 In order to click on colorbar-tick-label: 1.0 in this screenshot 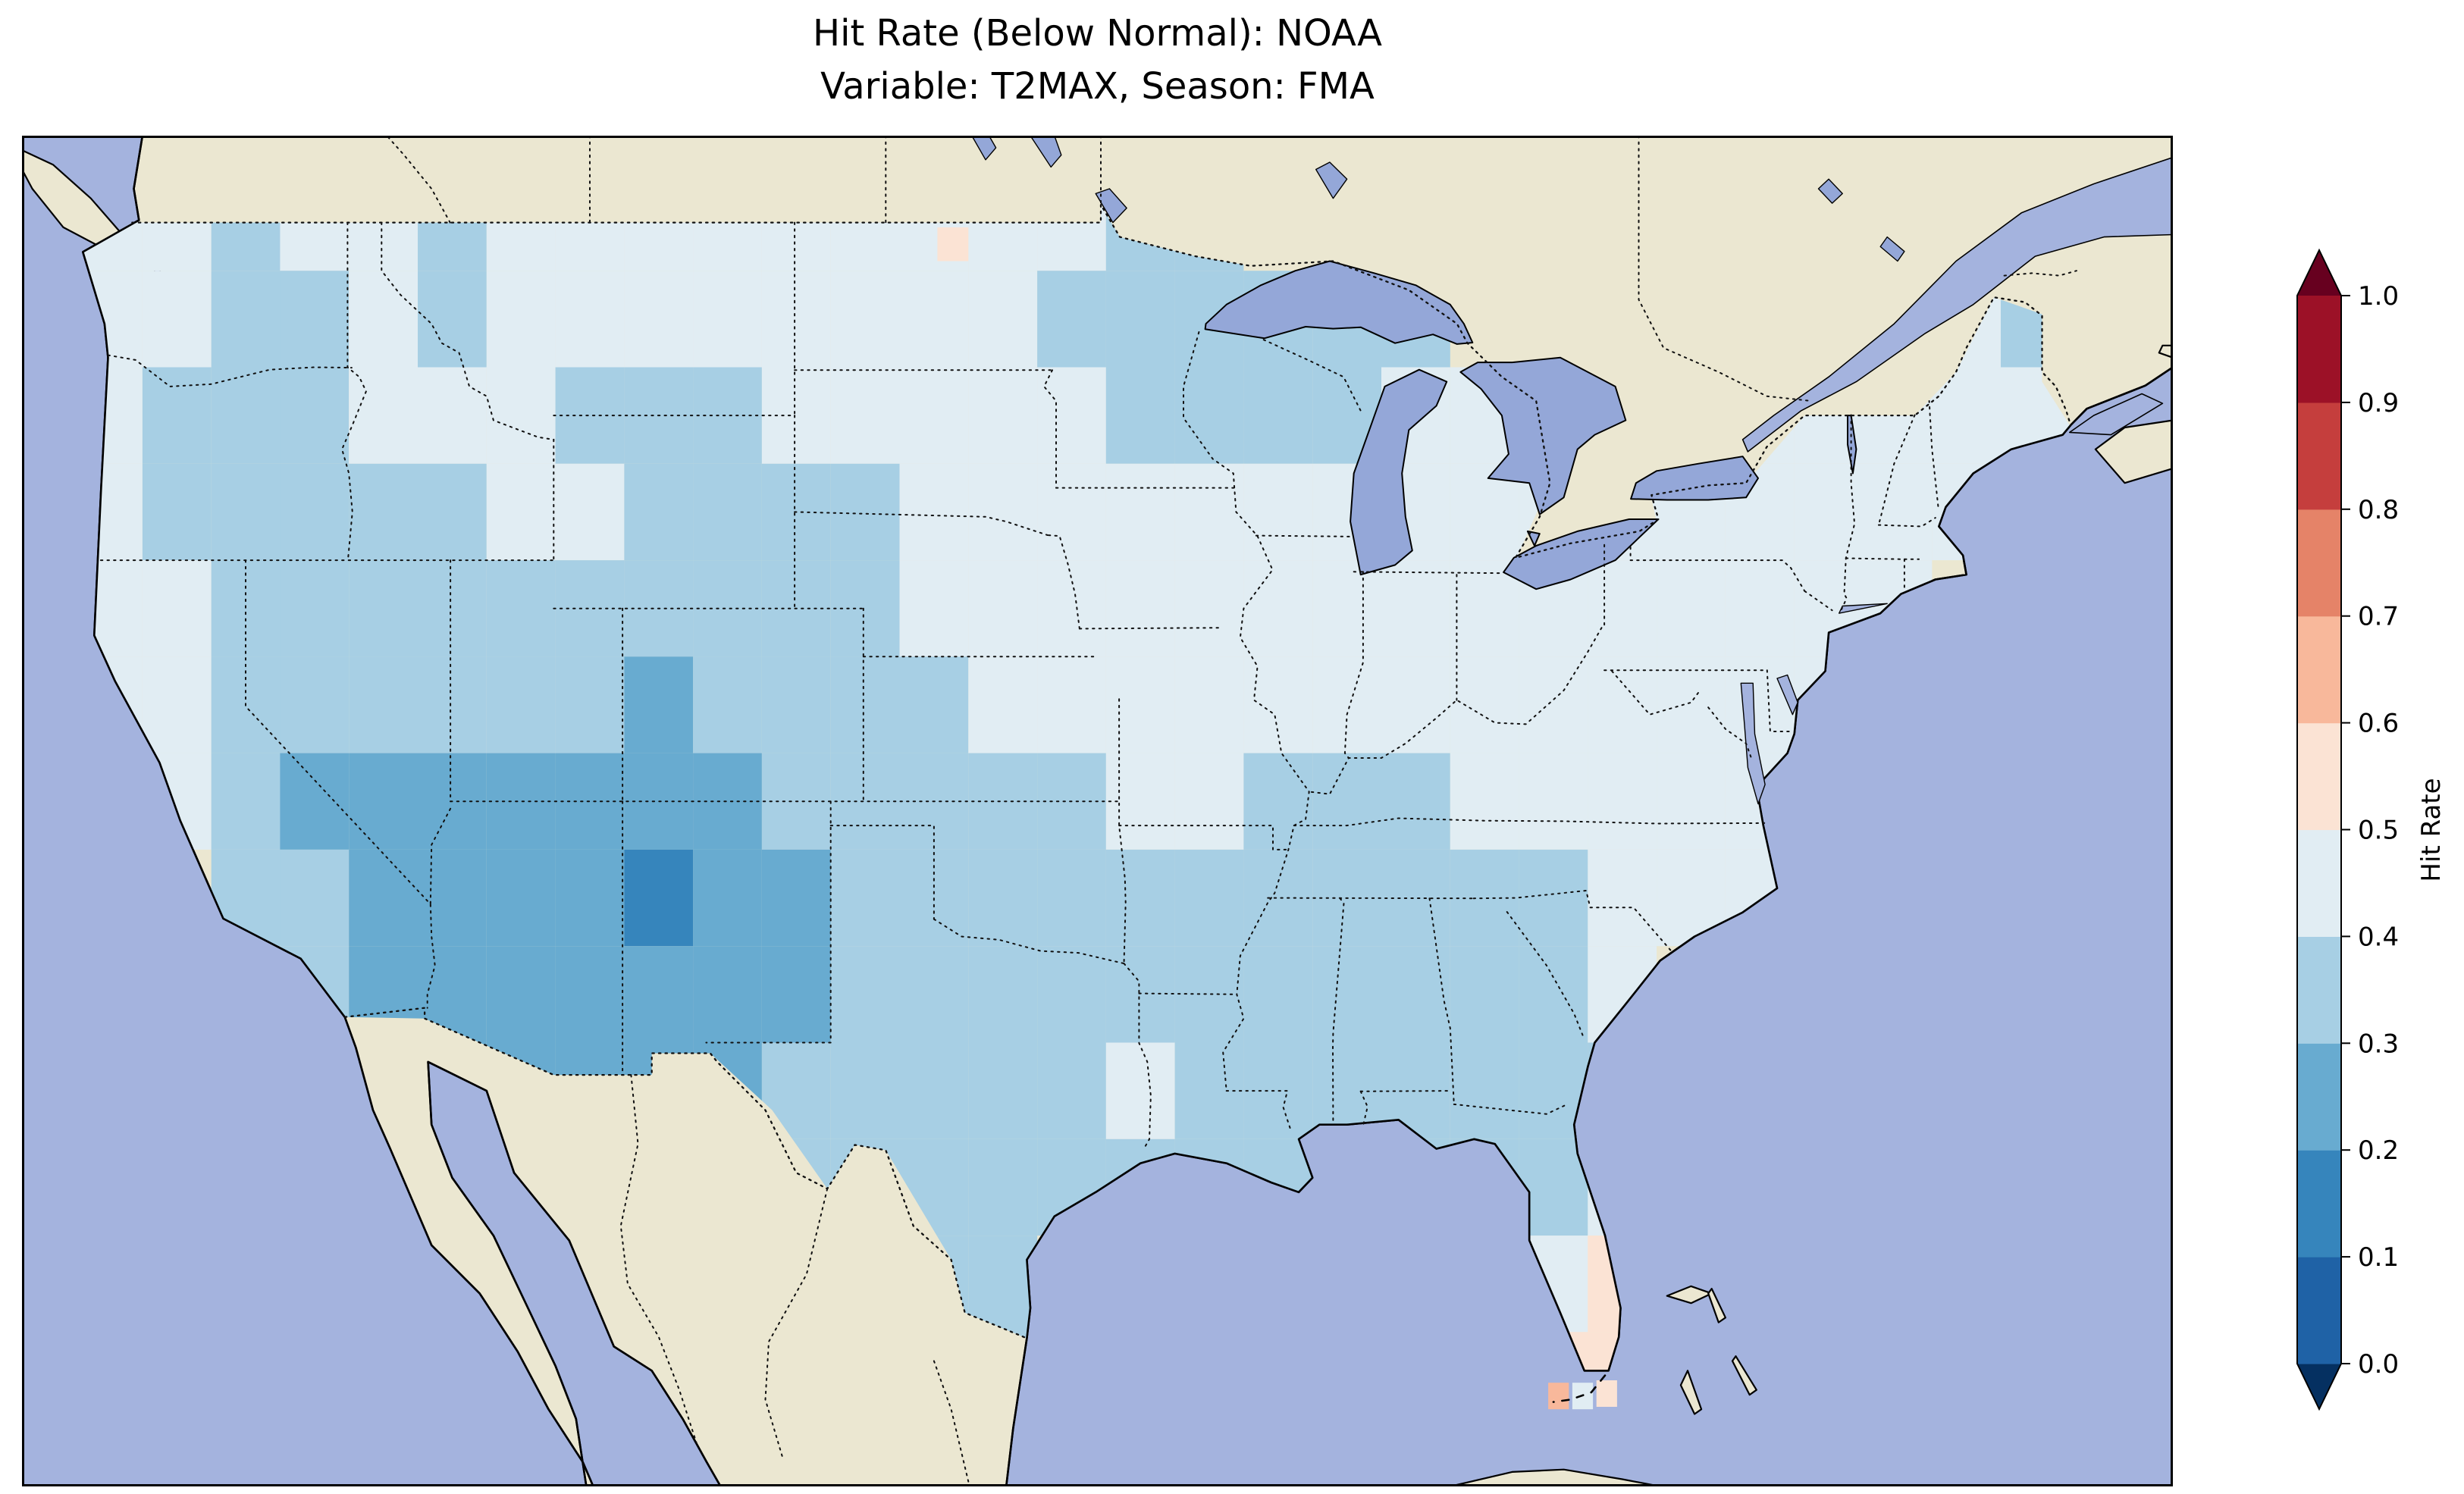, I will do `click(2378, 296)`.